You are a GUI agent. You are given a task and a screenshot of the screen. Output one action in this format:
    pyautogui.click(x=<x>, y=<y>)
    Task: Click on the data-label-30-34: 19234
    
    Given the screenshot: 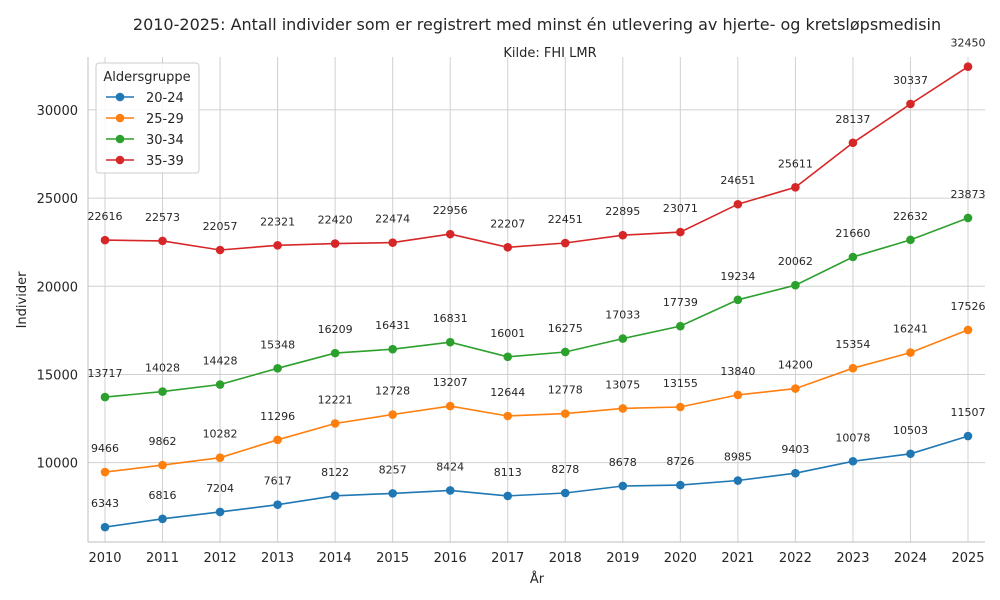 What is the action you would take?
    pyautogui.click(x=737, y=276)
    